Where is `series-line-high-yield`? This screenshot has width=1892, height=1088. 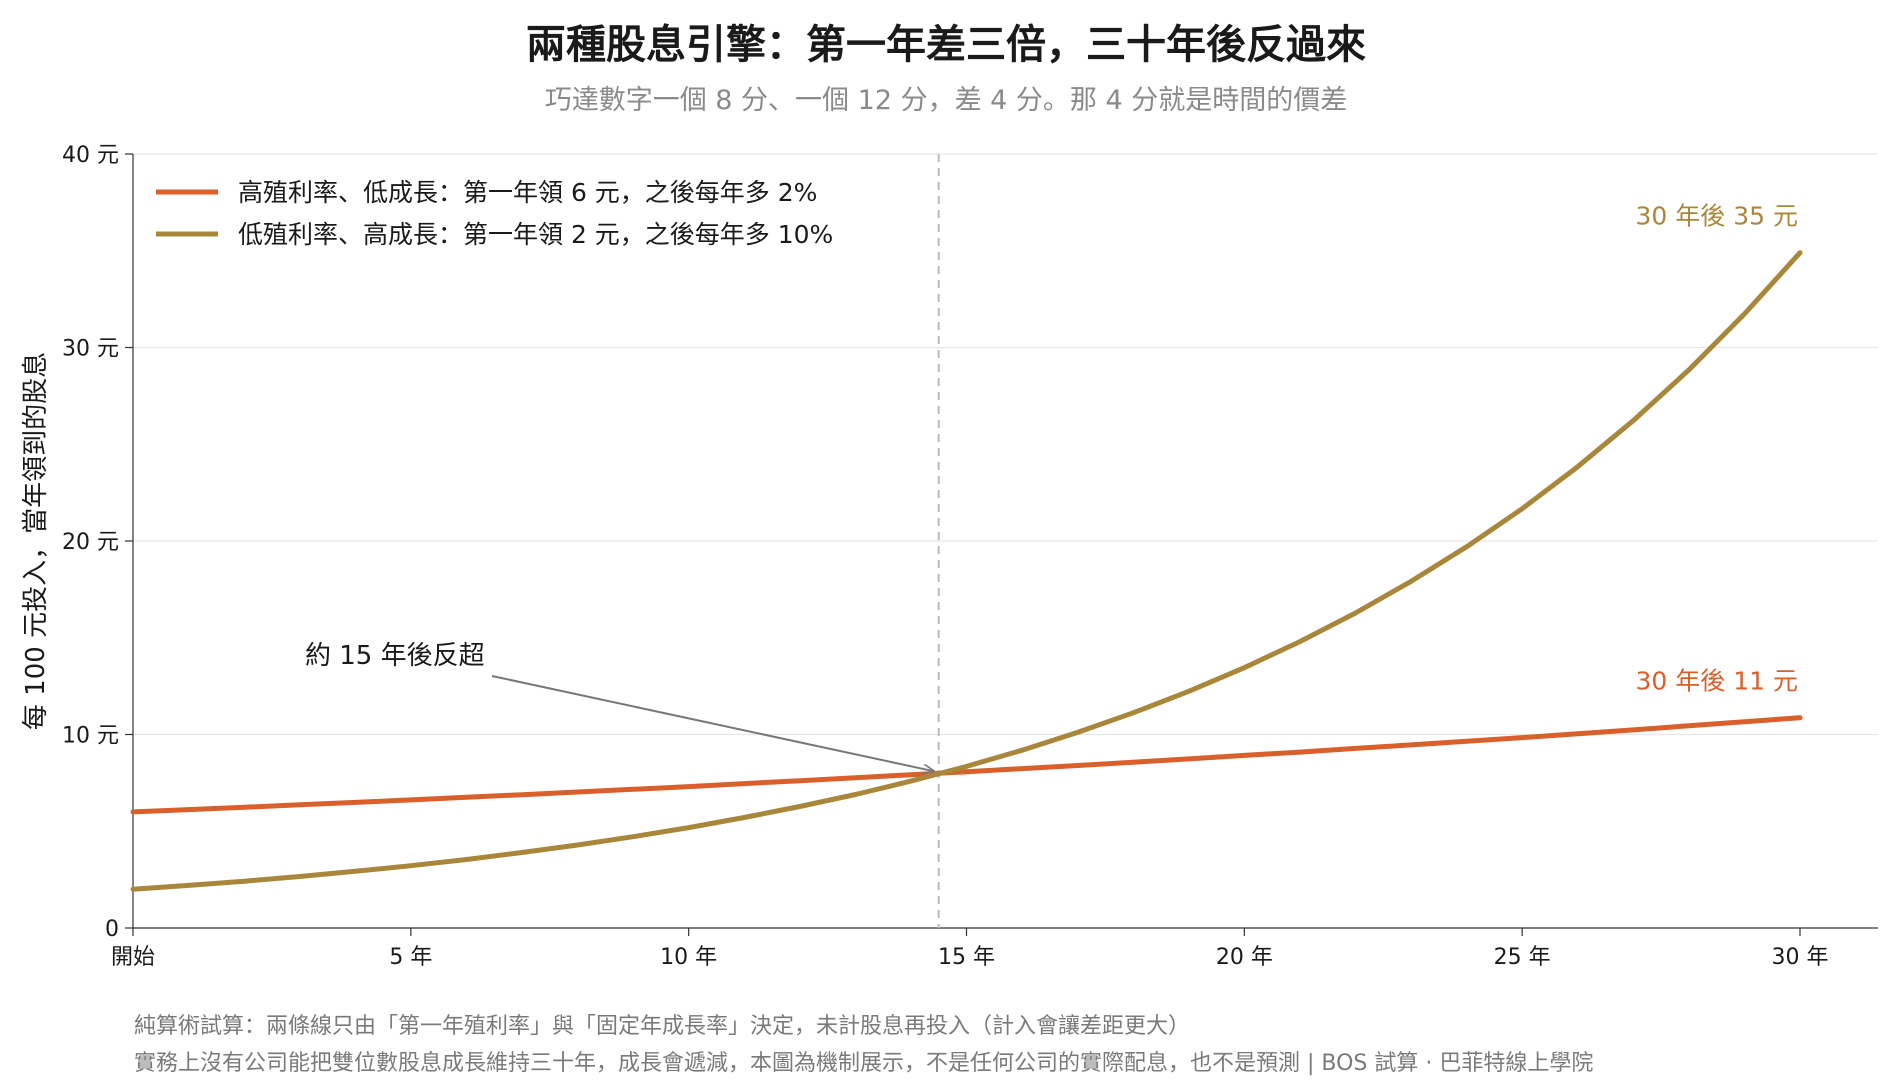
series-line-high-yield is located at coordinates (966, 765).